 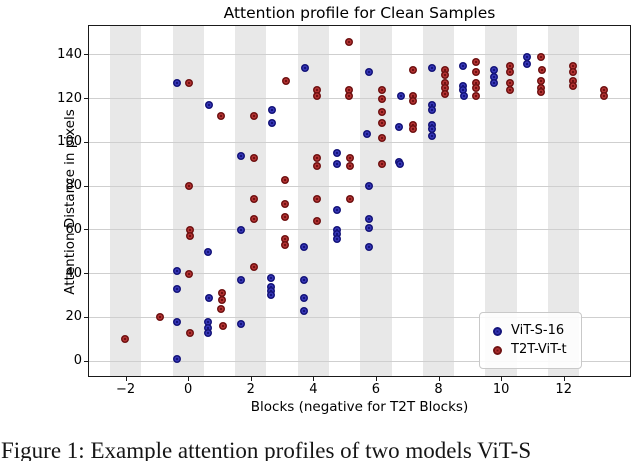 I want to click on legend-entry-vit-s-16: ViT-S-16, so click(x=530, y=331).